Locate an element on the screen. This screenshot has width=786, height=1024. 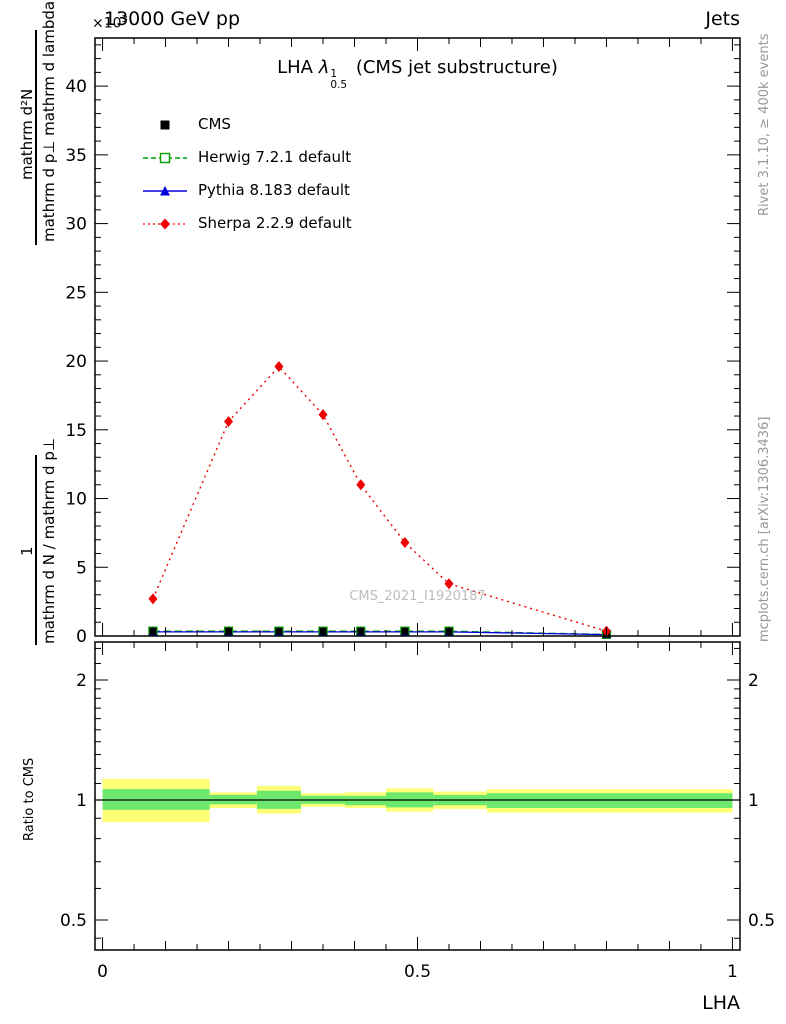
ratio-ytick-label-right: 2 is located at coordinates (753, 681).